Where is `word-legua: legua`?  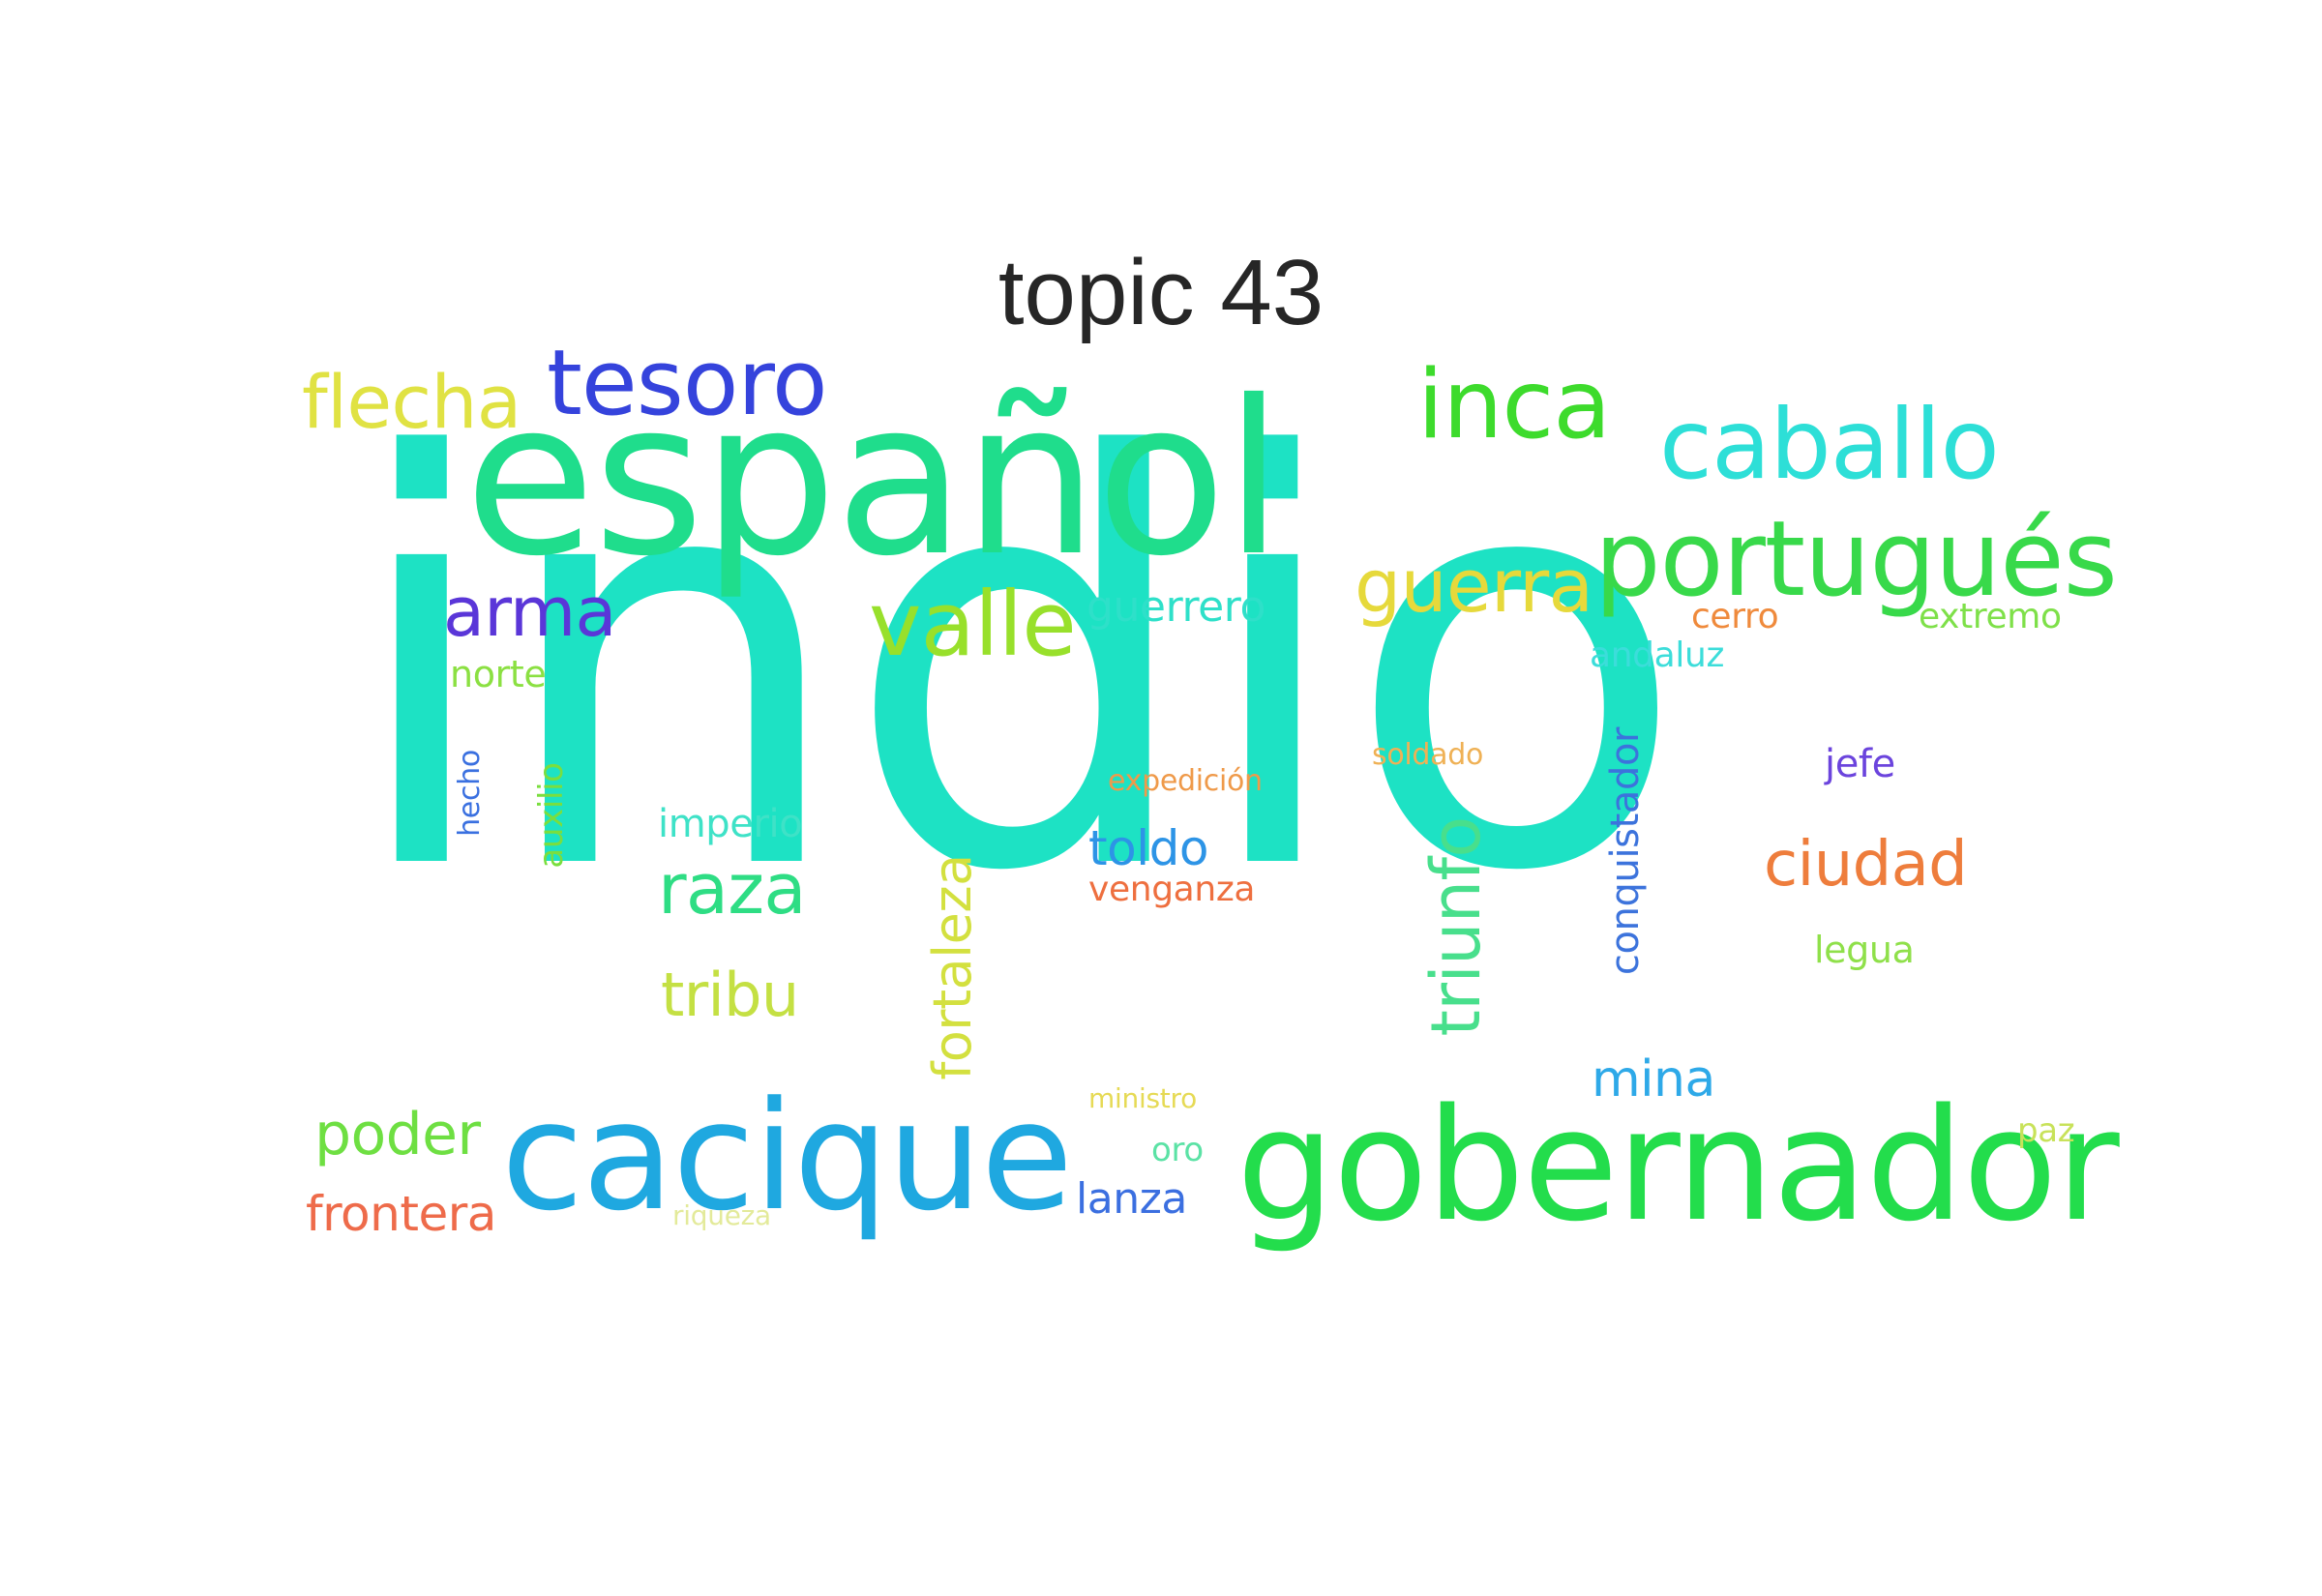 word-legua: legua is located at coordinates (1864, 950).